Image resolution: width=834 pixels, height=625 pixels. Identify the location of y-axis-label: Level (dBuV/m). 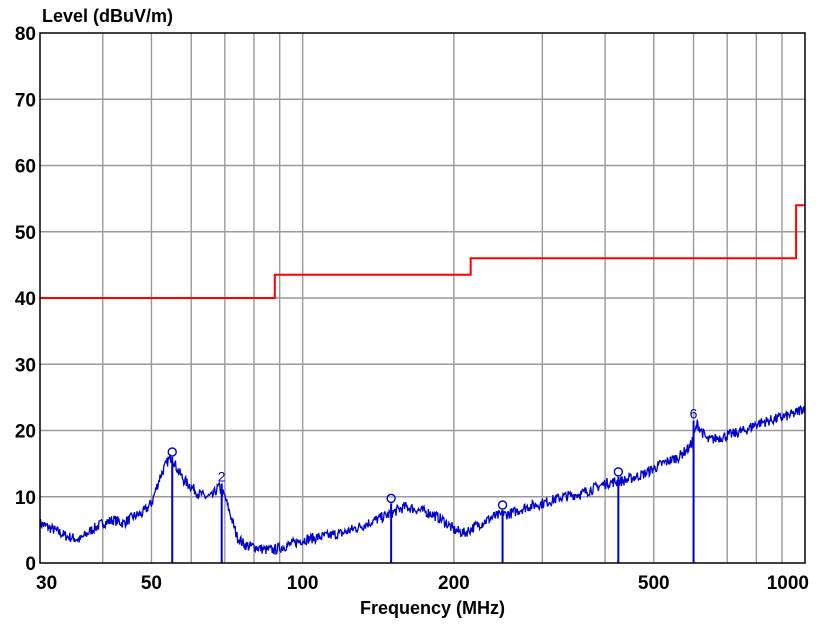
(107, 16).